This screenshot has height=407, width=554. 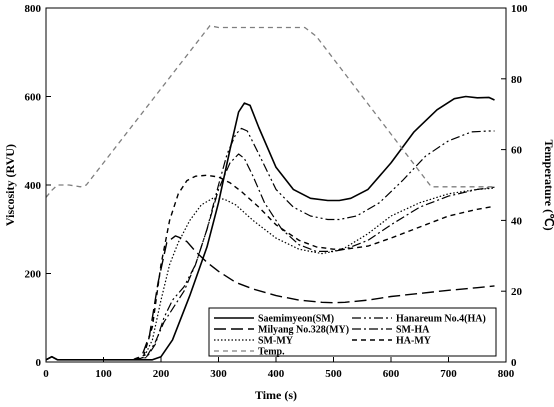 I want to click on legend-box, so click(x=352, y=332).